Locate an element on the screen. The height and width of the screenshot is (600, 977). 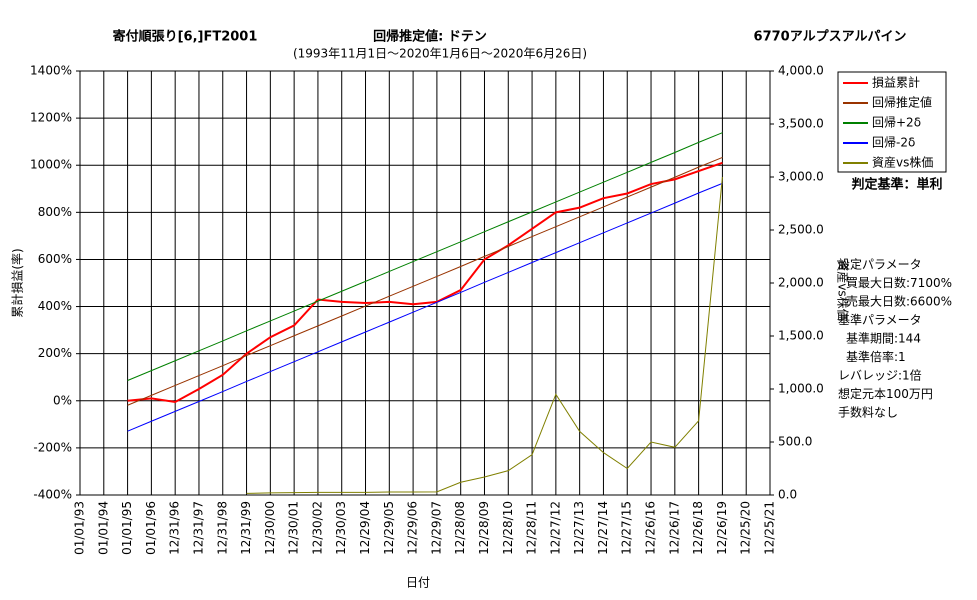
x-tick-label: 12/31/99 is located at coordinates (246, 528).